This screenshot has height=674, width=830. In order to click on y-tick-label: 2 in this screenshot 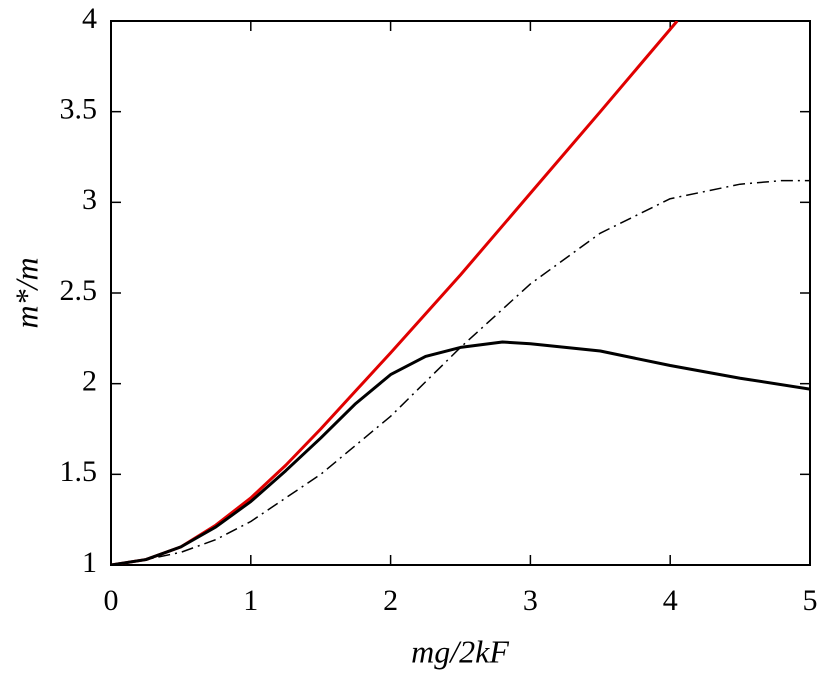, I will do `click(89, 381)`.